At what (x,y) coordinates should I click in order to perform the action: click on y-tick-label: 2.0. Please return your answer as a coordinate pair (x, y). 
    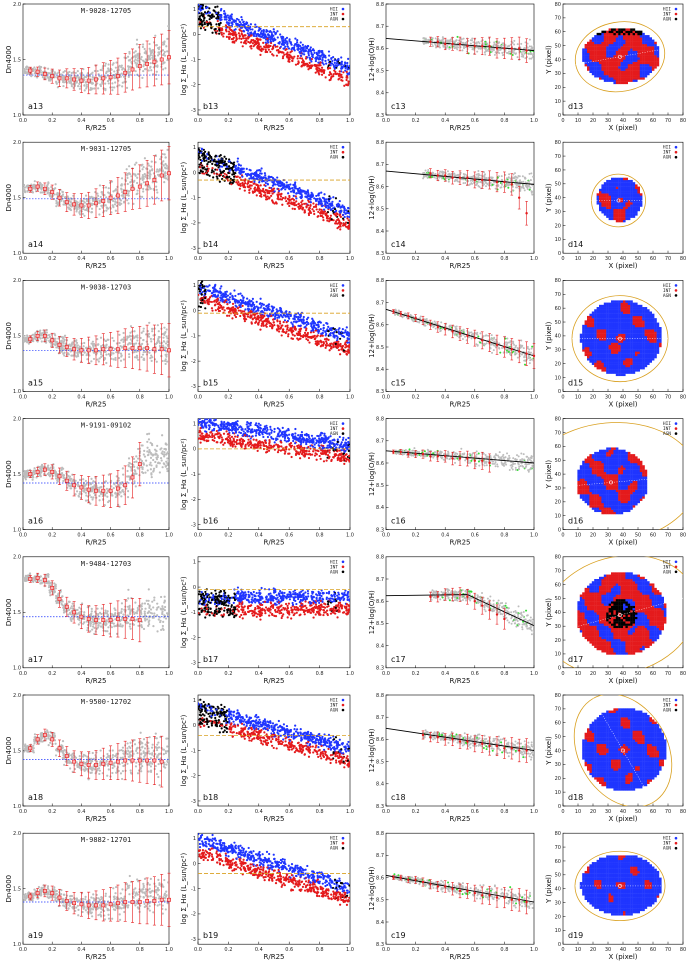
    Looking at the image, I should click on (17, 419).